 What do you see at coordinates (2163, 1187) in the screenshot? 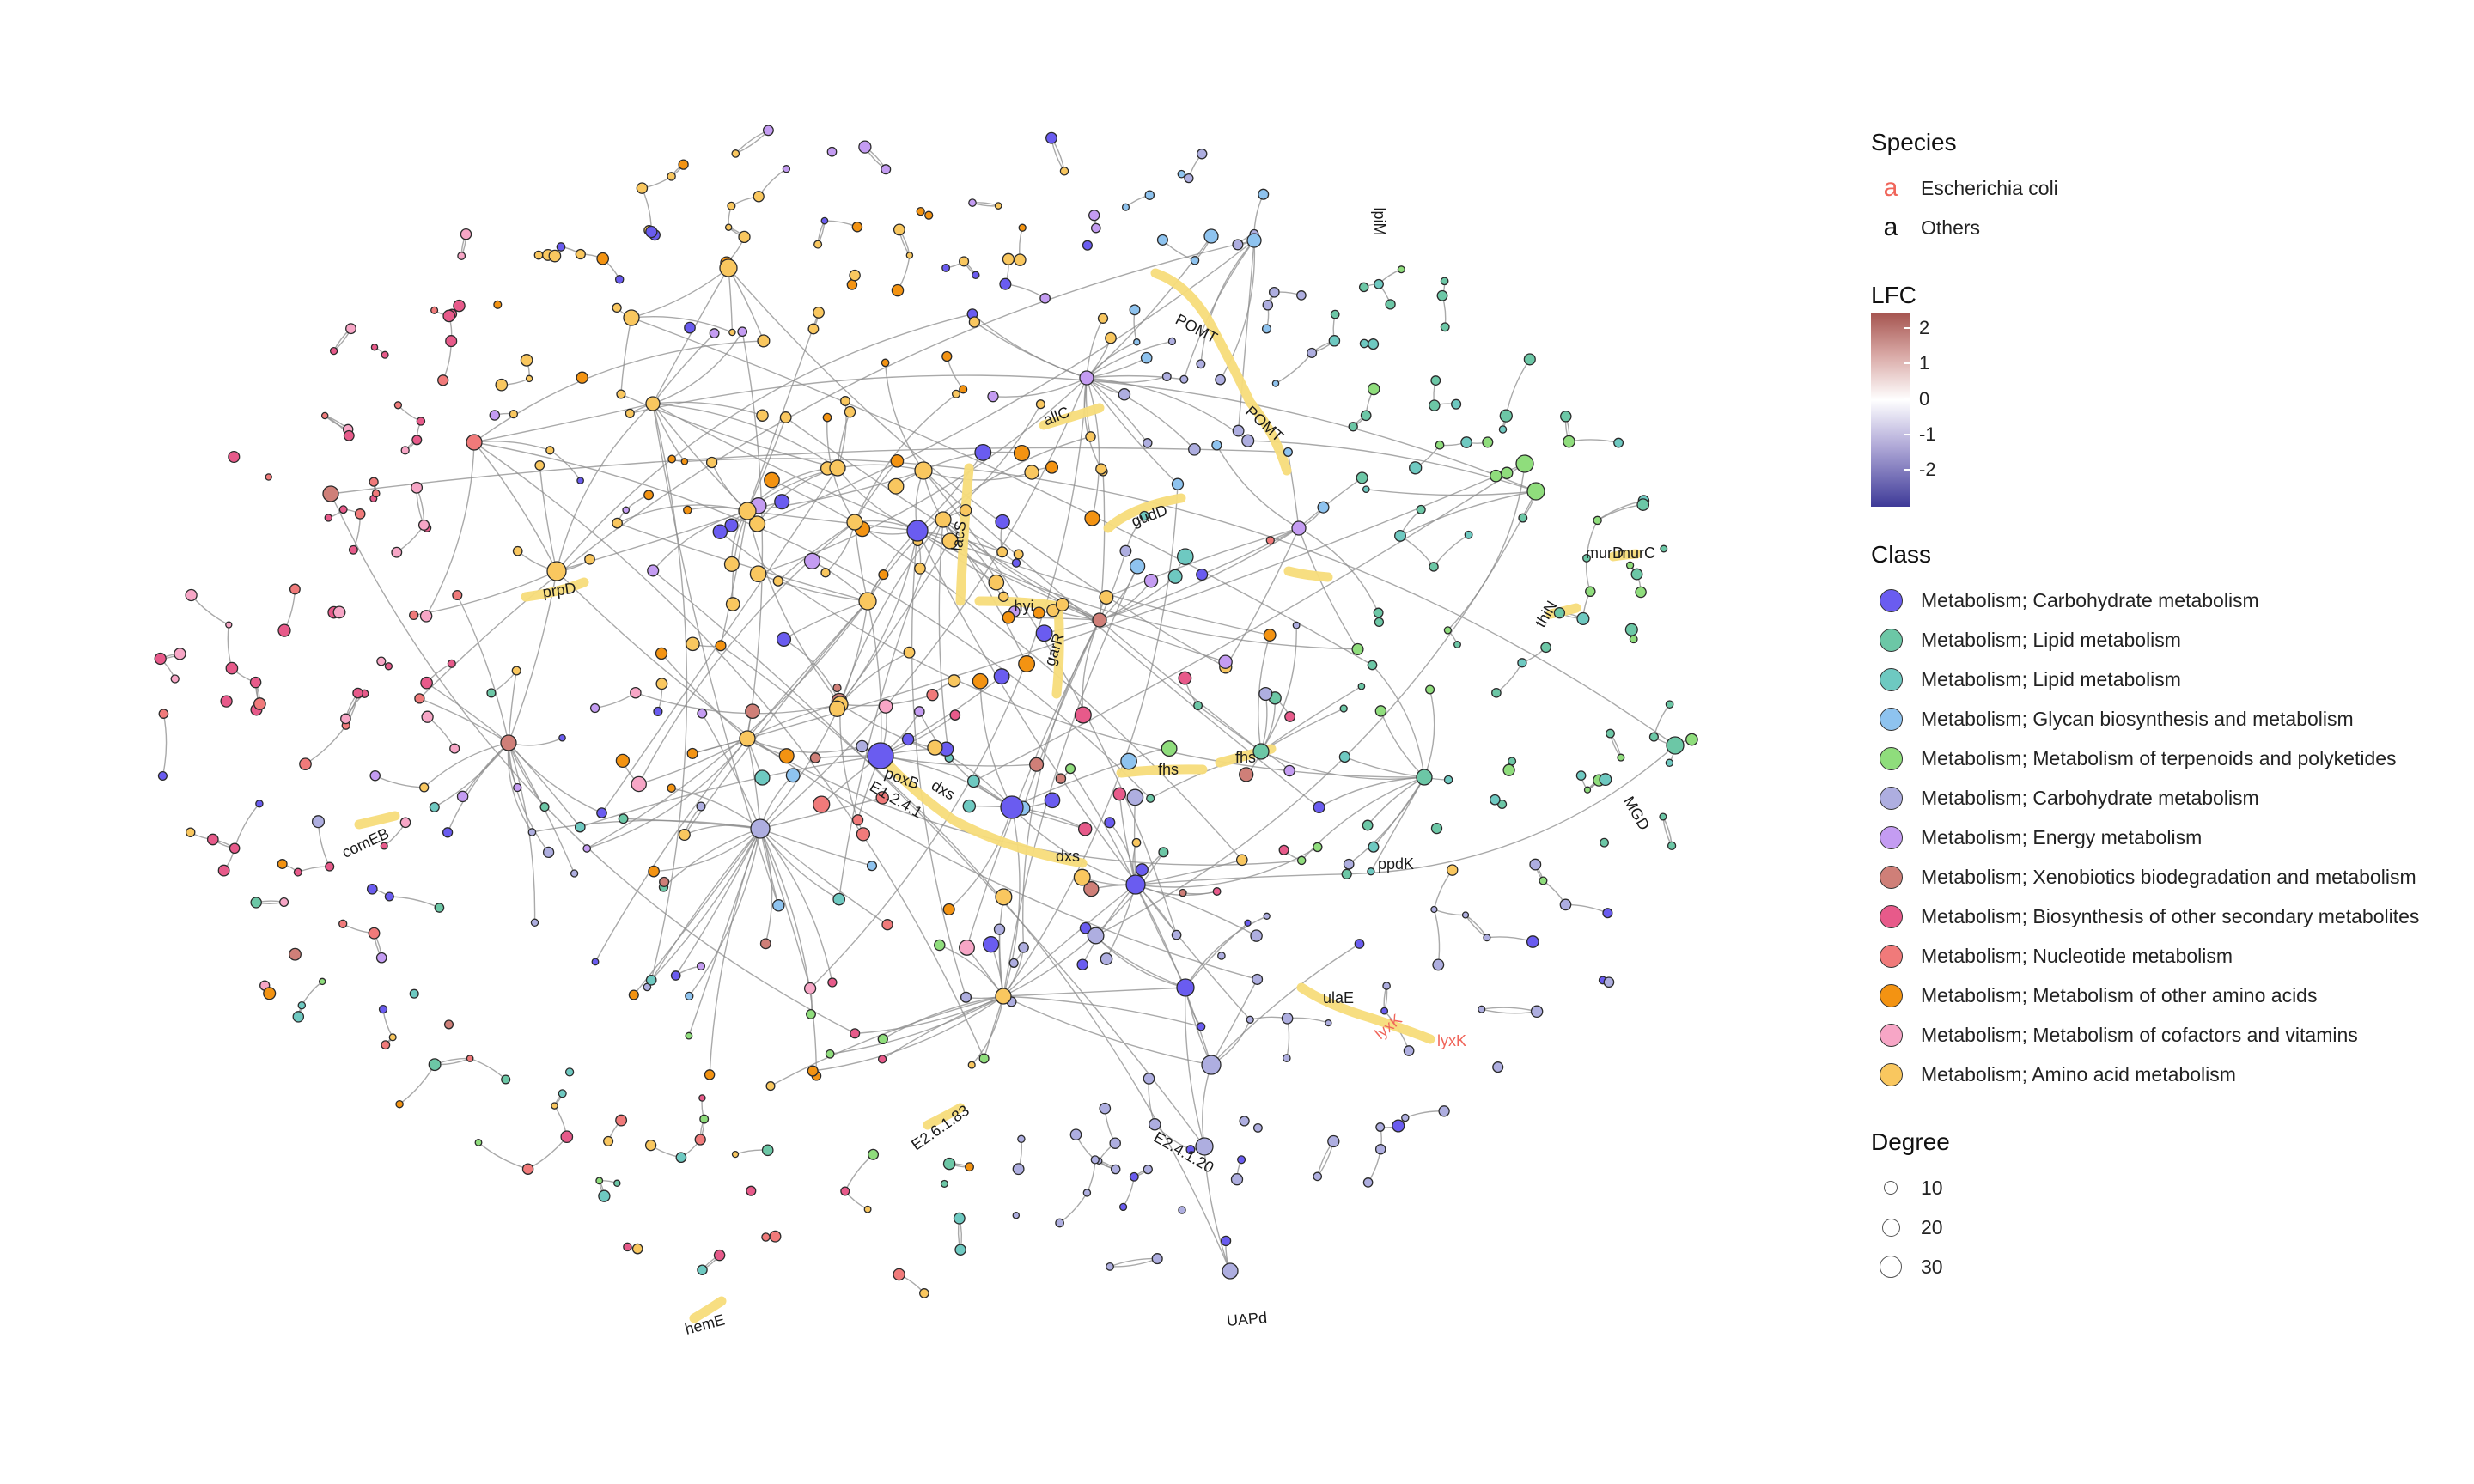
I see `degree-legend-item: 10` at bounding box center [2163, 1187].